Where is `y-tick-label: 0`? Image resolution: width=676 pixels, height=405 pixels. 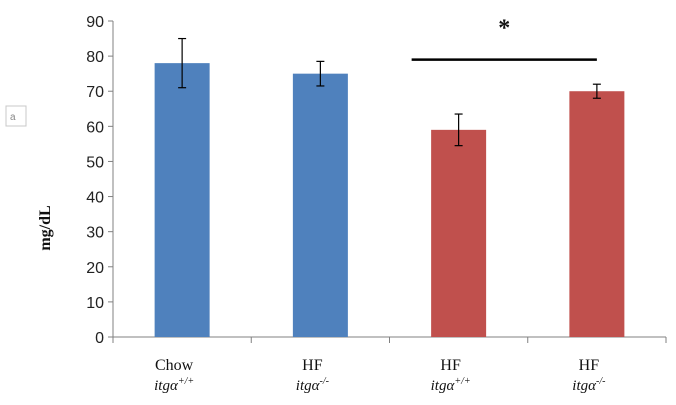 y-tick-label: 0 is located at coordinates (99, 338).